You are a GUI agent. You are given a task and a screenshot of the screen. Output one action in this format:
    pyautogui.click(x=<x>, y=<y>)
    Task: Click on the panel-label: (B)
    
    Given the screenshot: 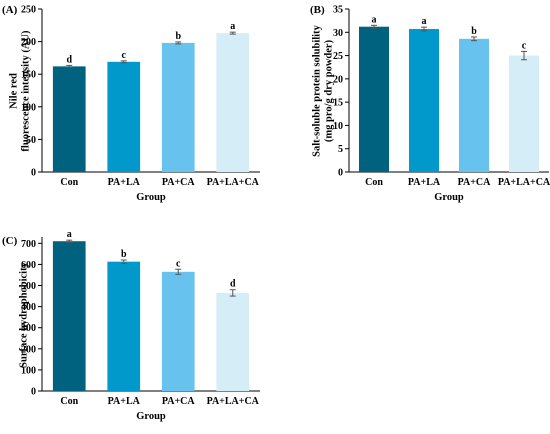 What is the action you would take?
    pyautogui.click(x=317, y=10)
    